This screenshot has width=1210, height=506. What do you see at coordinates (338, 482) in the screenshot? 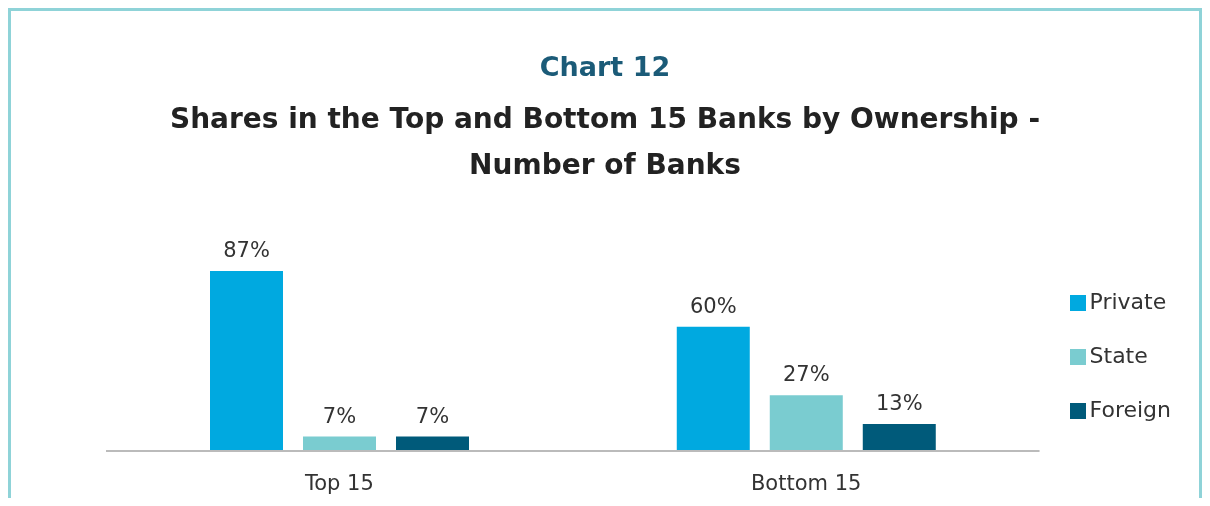
I see `x-tick-label: Top 15` at bounding box center [338, 482].